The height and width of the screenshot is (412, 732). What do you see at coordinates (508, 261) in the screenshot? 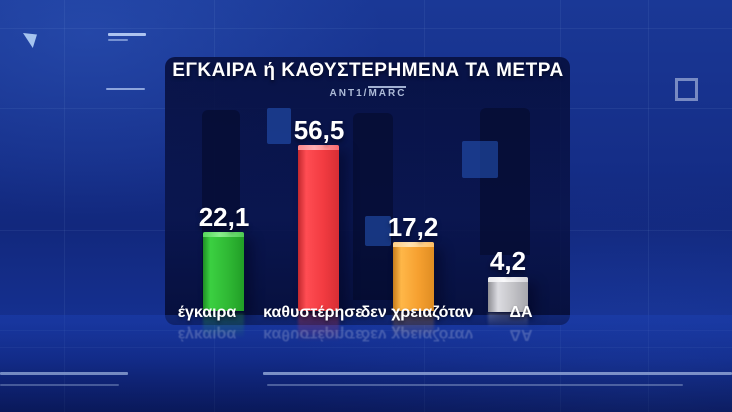
I see `value-label: 4,2` at bounding box center [508, 261].